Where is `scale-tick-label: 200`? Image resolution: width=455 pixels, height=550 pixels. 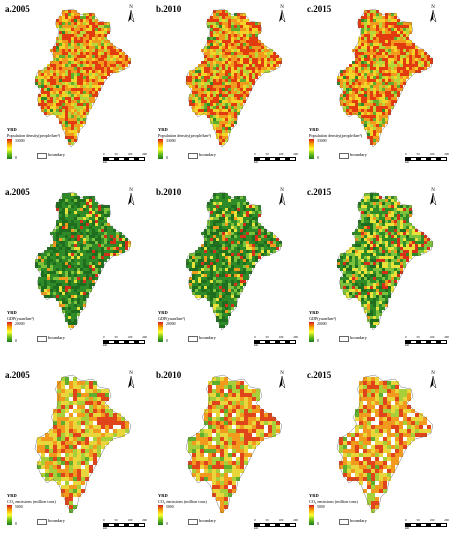 scale-tick-label: 200 is located at coordinates (295, 337).